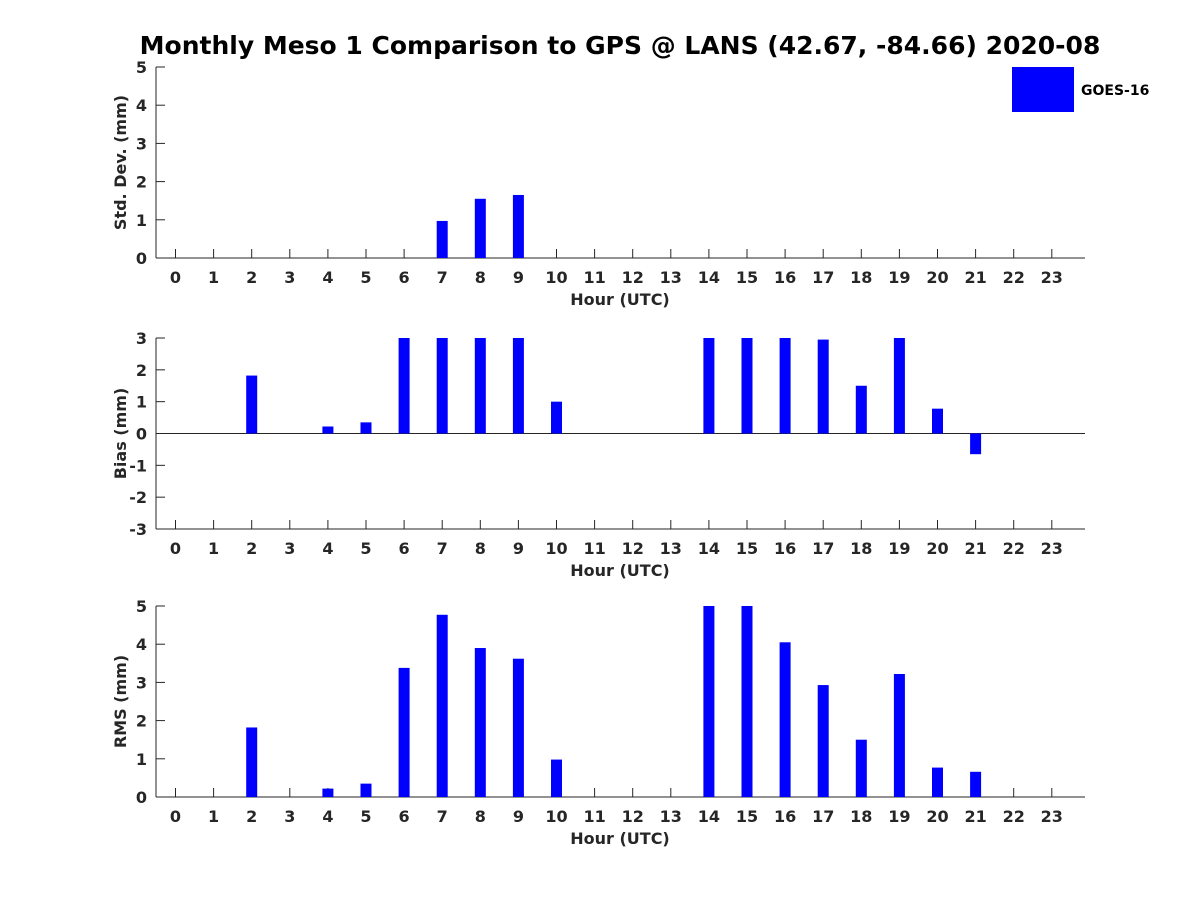 The height and width of the screenshot is (900, 1200). Describe the element at coordinates (120, 434) in the screenshot. I see `y-axis-label: Bias (mm)` at that location.